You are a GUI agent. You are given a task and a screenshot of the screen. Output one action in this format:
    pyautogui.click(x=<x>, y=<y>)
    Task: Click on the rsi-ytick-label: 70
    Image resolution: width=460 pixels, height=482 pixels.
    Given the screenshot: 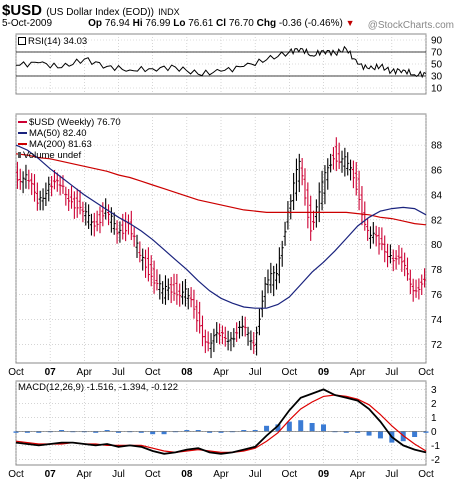 What is the action you would take?
    pyautogui.click(x=437, y=53)
    